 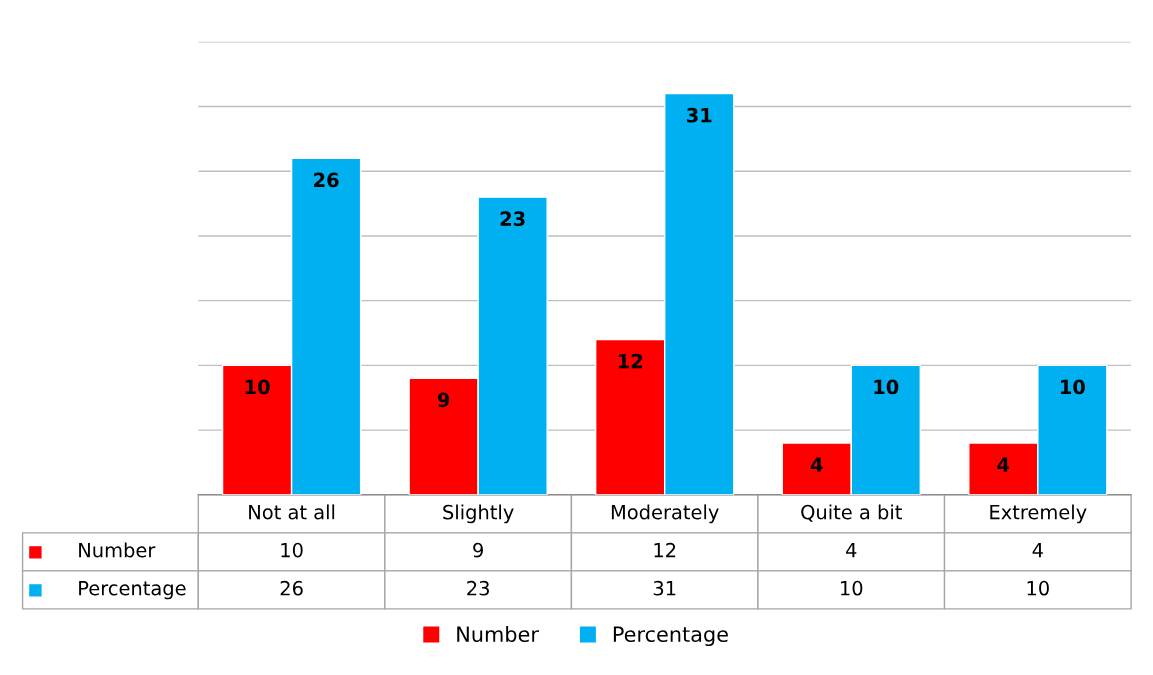 I want to click on annotation: 31, so click(x=699, y=115).